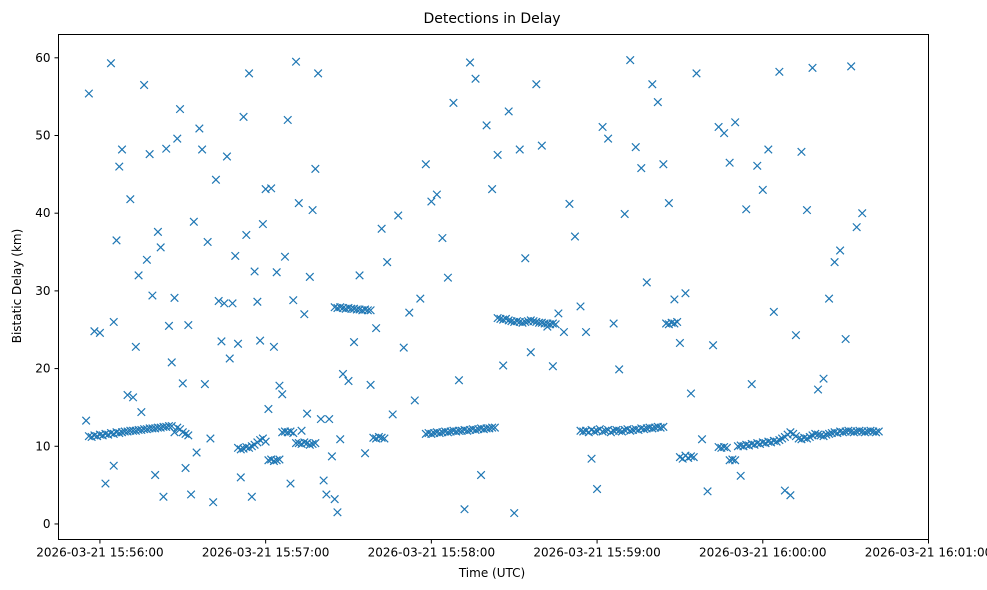 The width and height of the screenshot is (987, 590). Describe the element at coordinates (47, 524) in the screenshot. I see `y-tick-label: 0` at that location.